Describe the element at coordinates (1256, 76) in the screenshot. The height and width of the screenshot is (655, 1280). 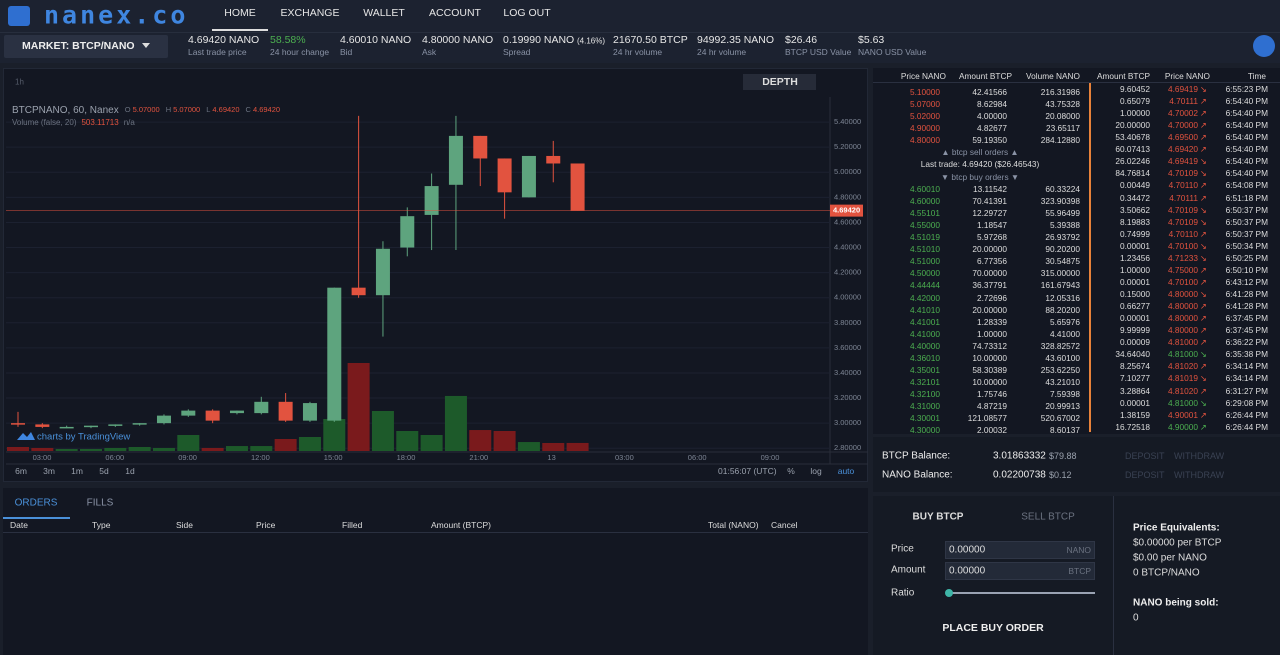
I see `trades-column: Time` at that location.